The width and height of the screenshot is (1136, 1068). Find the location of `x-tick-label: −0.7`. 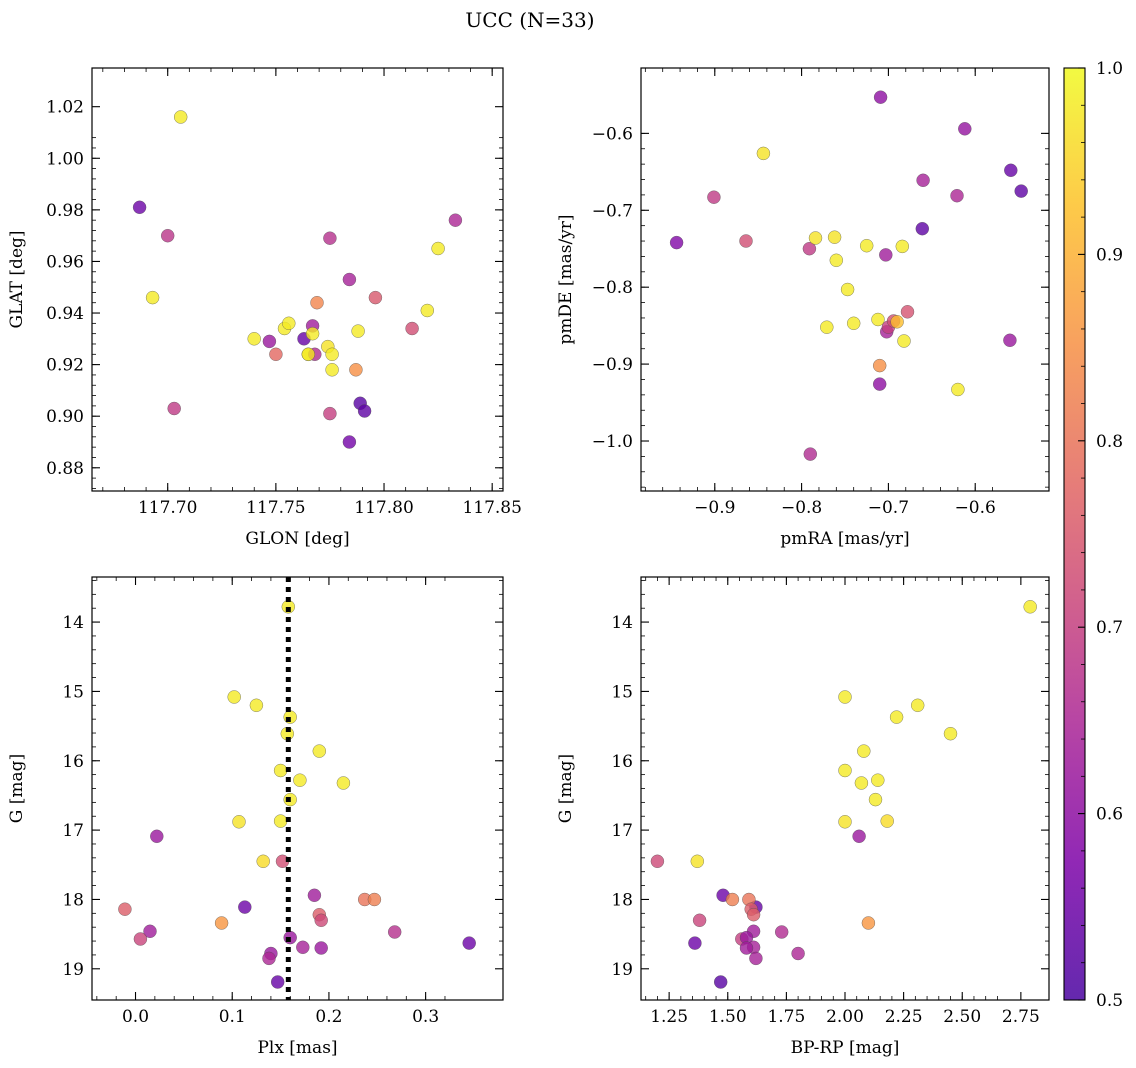

x-tick-label: −0.7 is located at coordinates (888, 508).